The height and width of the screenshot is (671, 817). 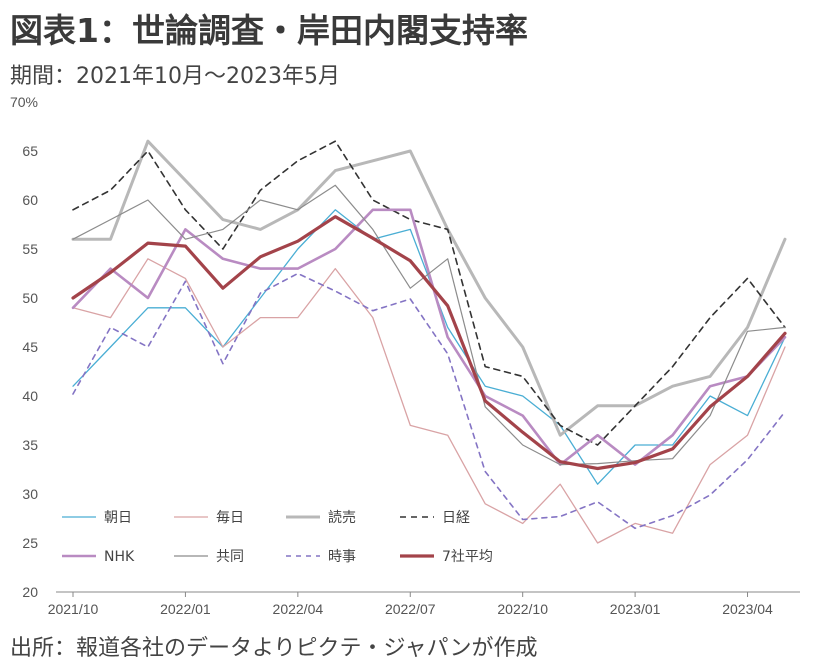 What do you see at coordinates (230, 557) in the screenshot?
I see `legend-label-5: 共同` at bounding box center [230, 557].